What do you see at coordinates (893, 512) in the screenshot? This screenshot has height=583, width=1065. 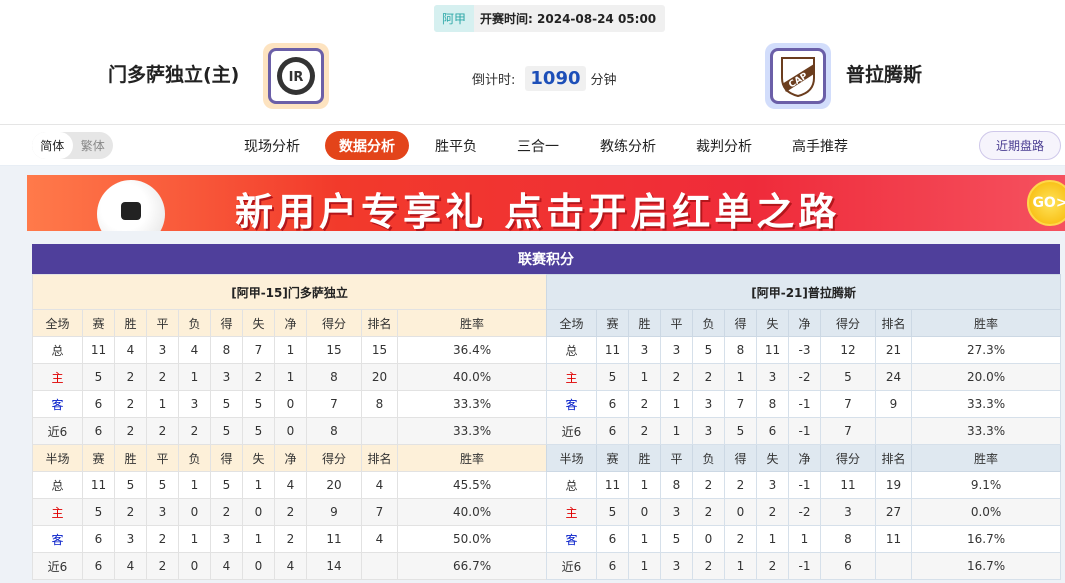 I see `table-cell: 27` at bounding box center [893, 512].